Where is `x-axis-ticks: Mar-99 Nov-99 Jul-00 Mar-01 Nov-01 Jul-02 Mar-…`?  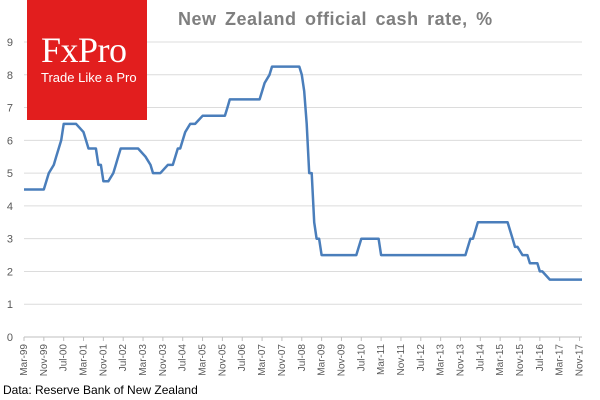 x-axis-ticks: Mar-99 Nov-99 Jul-00 Mar-01 Nov-01 Jul-02 Mar-… is located at coordinates (302, 356).